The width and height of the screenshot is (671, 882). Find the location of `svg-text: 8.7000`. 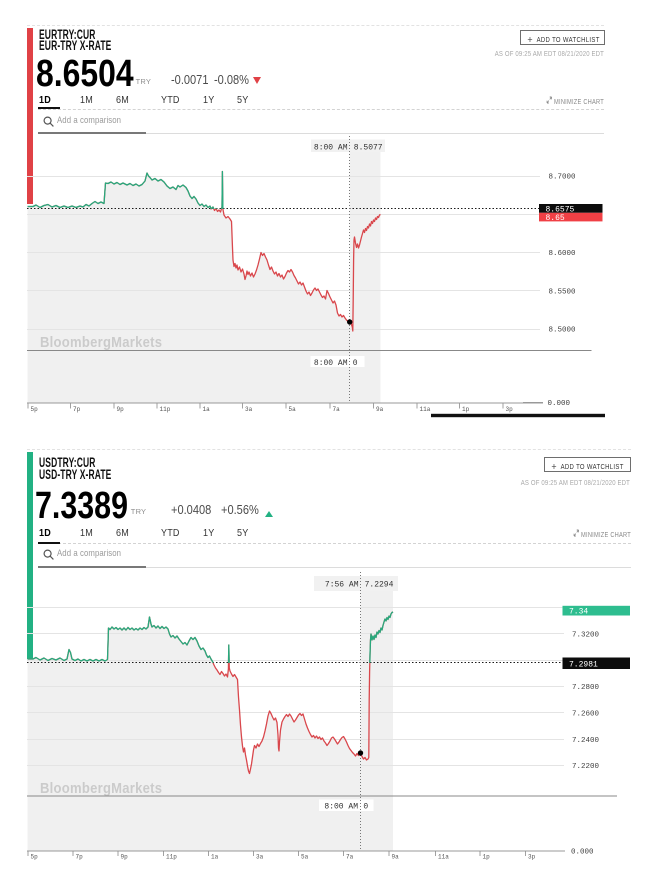

svg-text: 8.7000 is located at coordinates (563, 178).